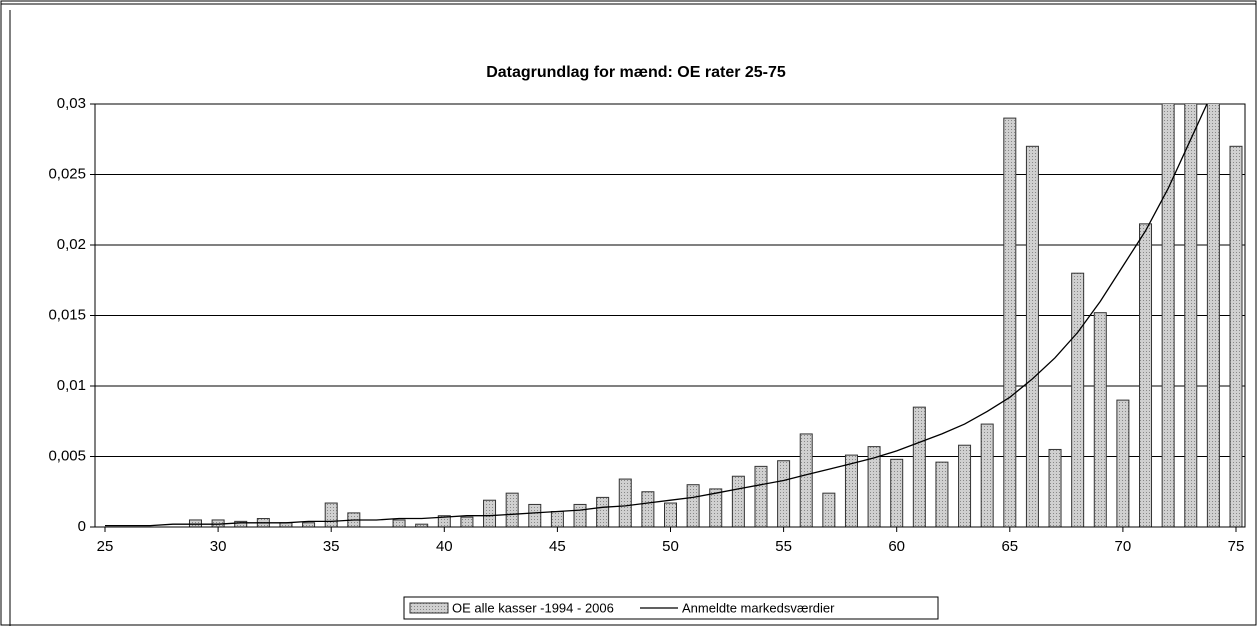 The width and height of the screenshot is (1257, 626). What do you see at coordinates (1236, 546) in the screenshot?
I see `x-tick-label: 75` at bounding box center [1236, 546].